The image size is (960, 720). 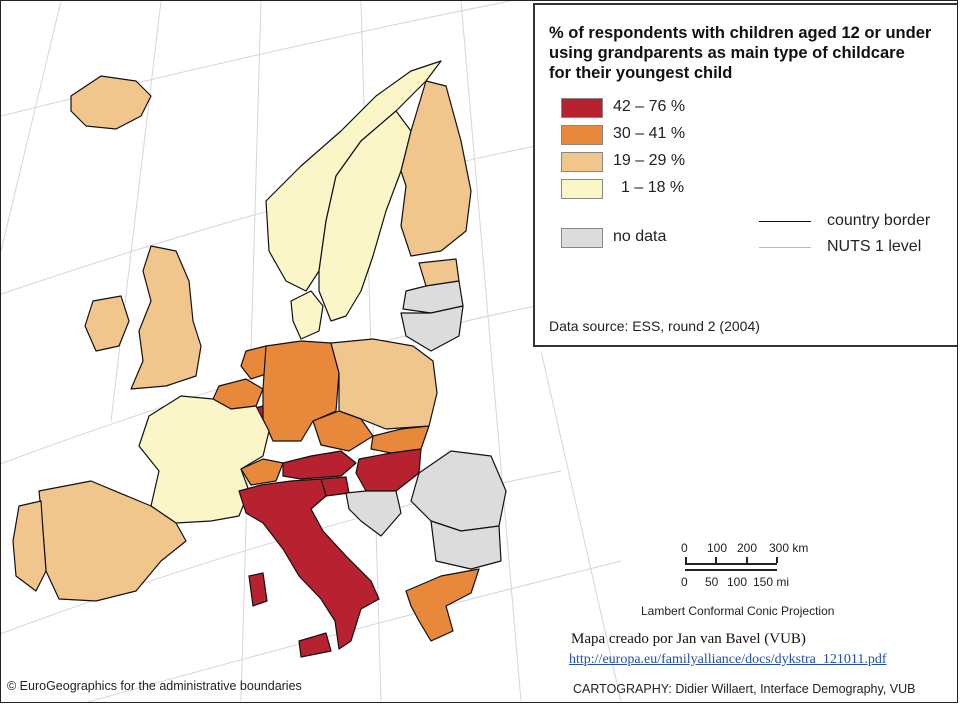 I want to click on legend-label-class-2: 30 – 41 %, so click(x=649, y=133).